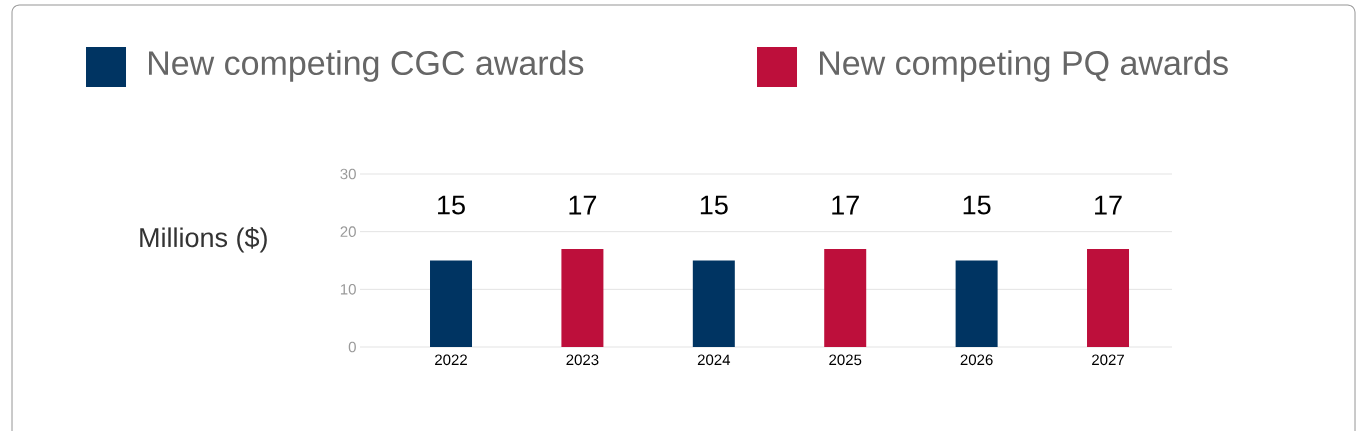  What do you see at coordinates (352, 347) in the screenshot?
I see `y-tick-label: 0` at bounding box center [352, 347].